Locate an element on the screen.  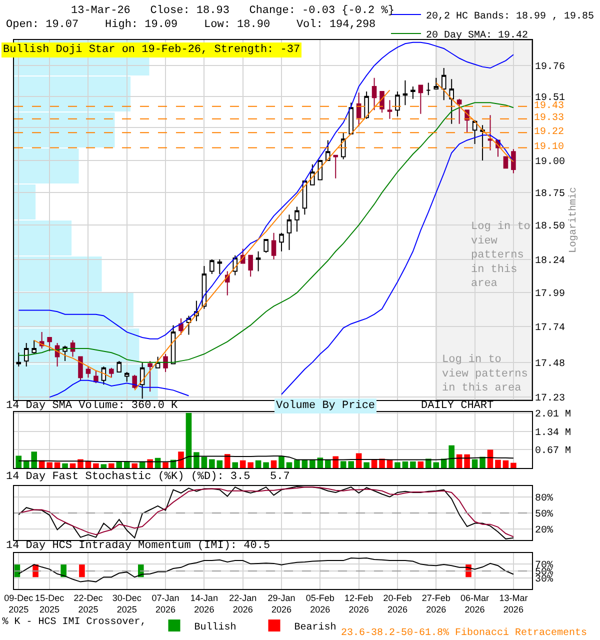
y-tick-label: 18.75 is located at coordinates (550, 194).